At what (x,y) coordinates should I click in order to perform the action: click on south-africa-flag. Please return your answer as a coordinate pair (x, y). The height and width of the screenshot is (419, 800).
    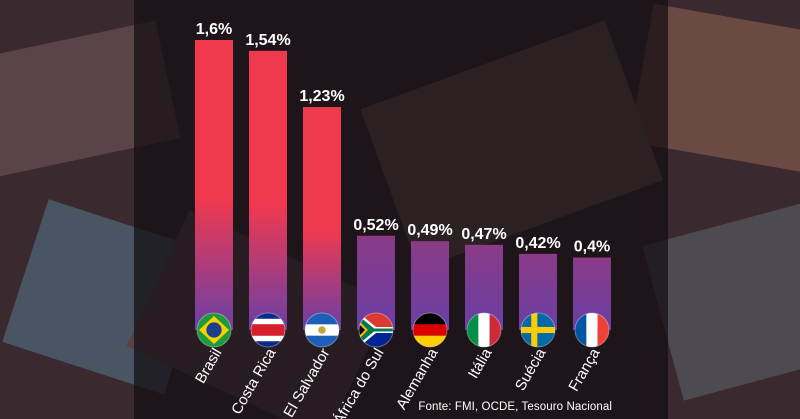
    Looking at the image, I should click on (376, 330).